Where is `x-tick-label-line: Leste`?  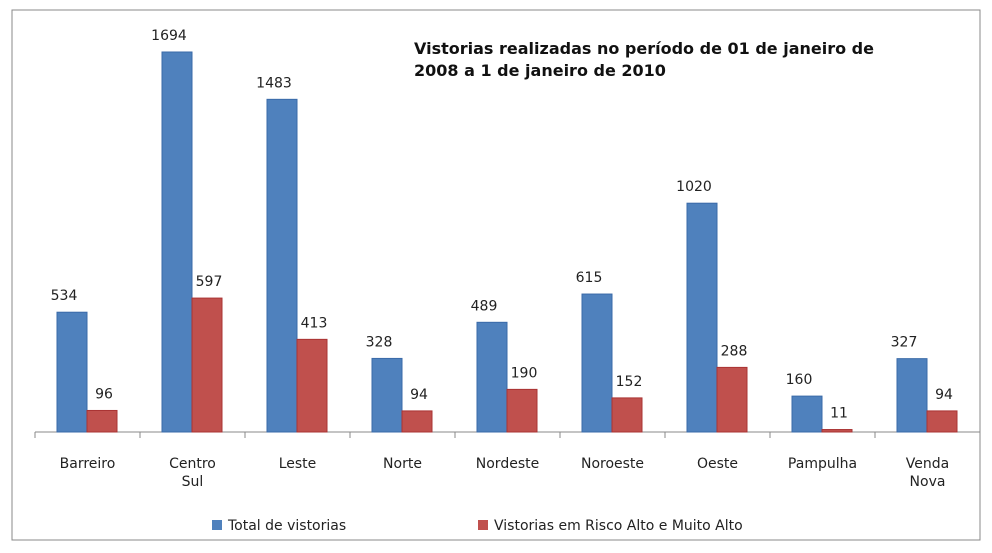 x-tick-label-line: Leste is located at coordinates (298, 464).